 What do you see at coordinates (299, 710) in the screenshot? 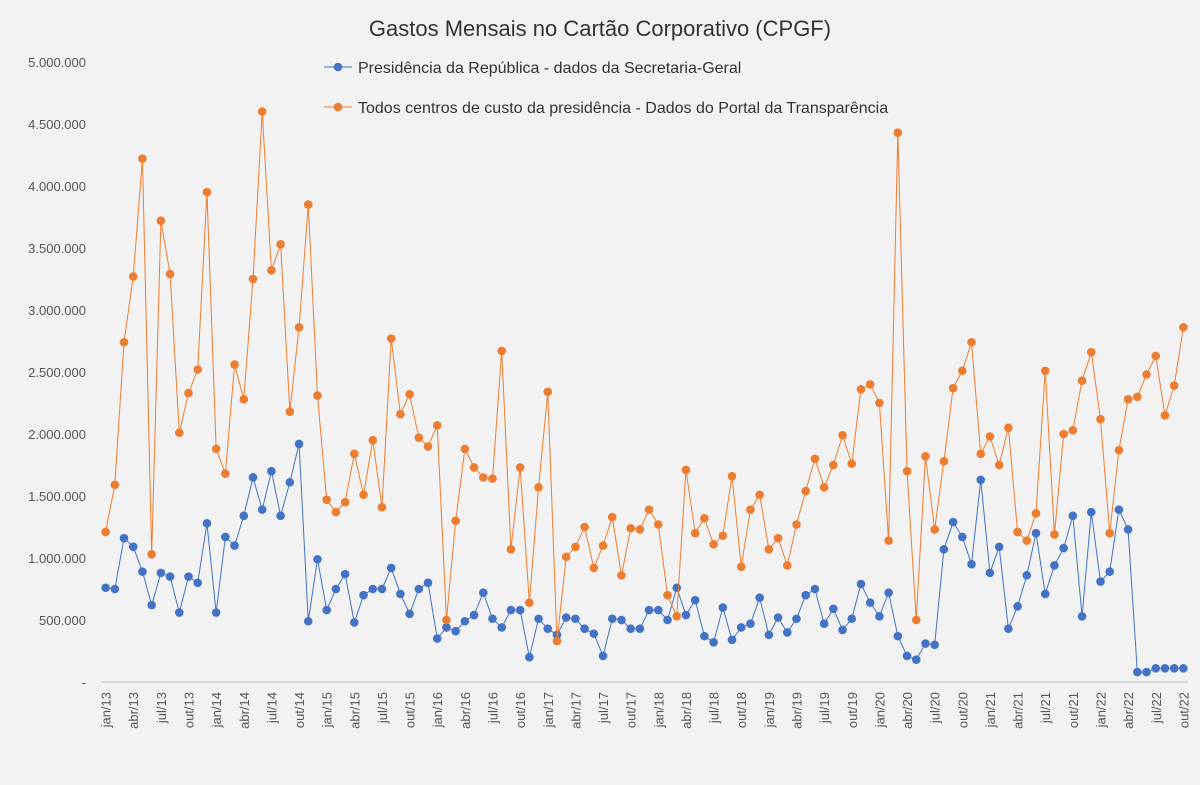
I see `x-tick-label: out/14` at bounding box center [299, 710].